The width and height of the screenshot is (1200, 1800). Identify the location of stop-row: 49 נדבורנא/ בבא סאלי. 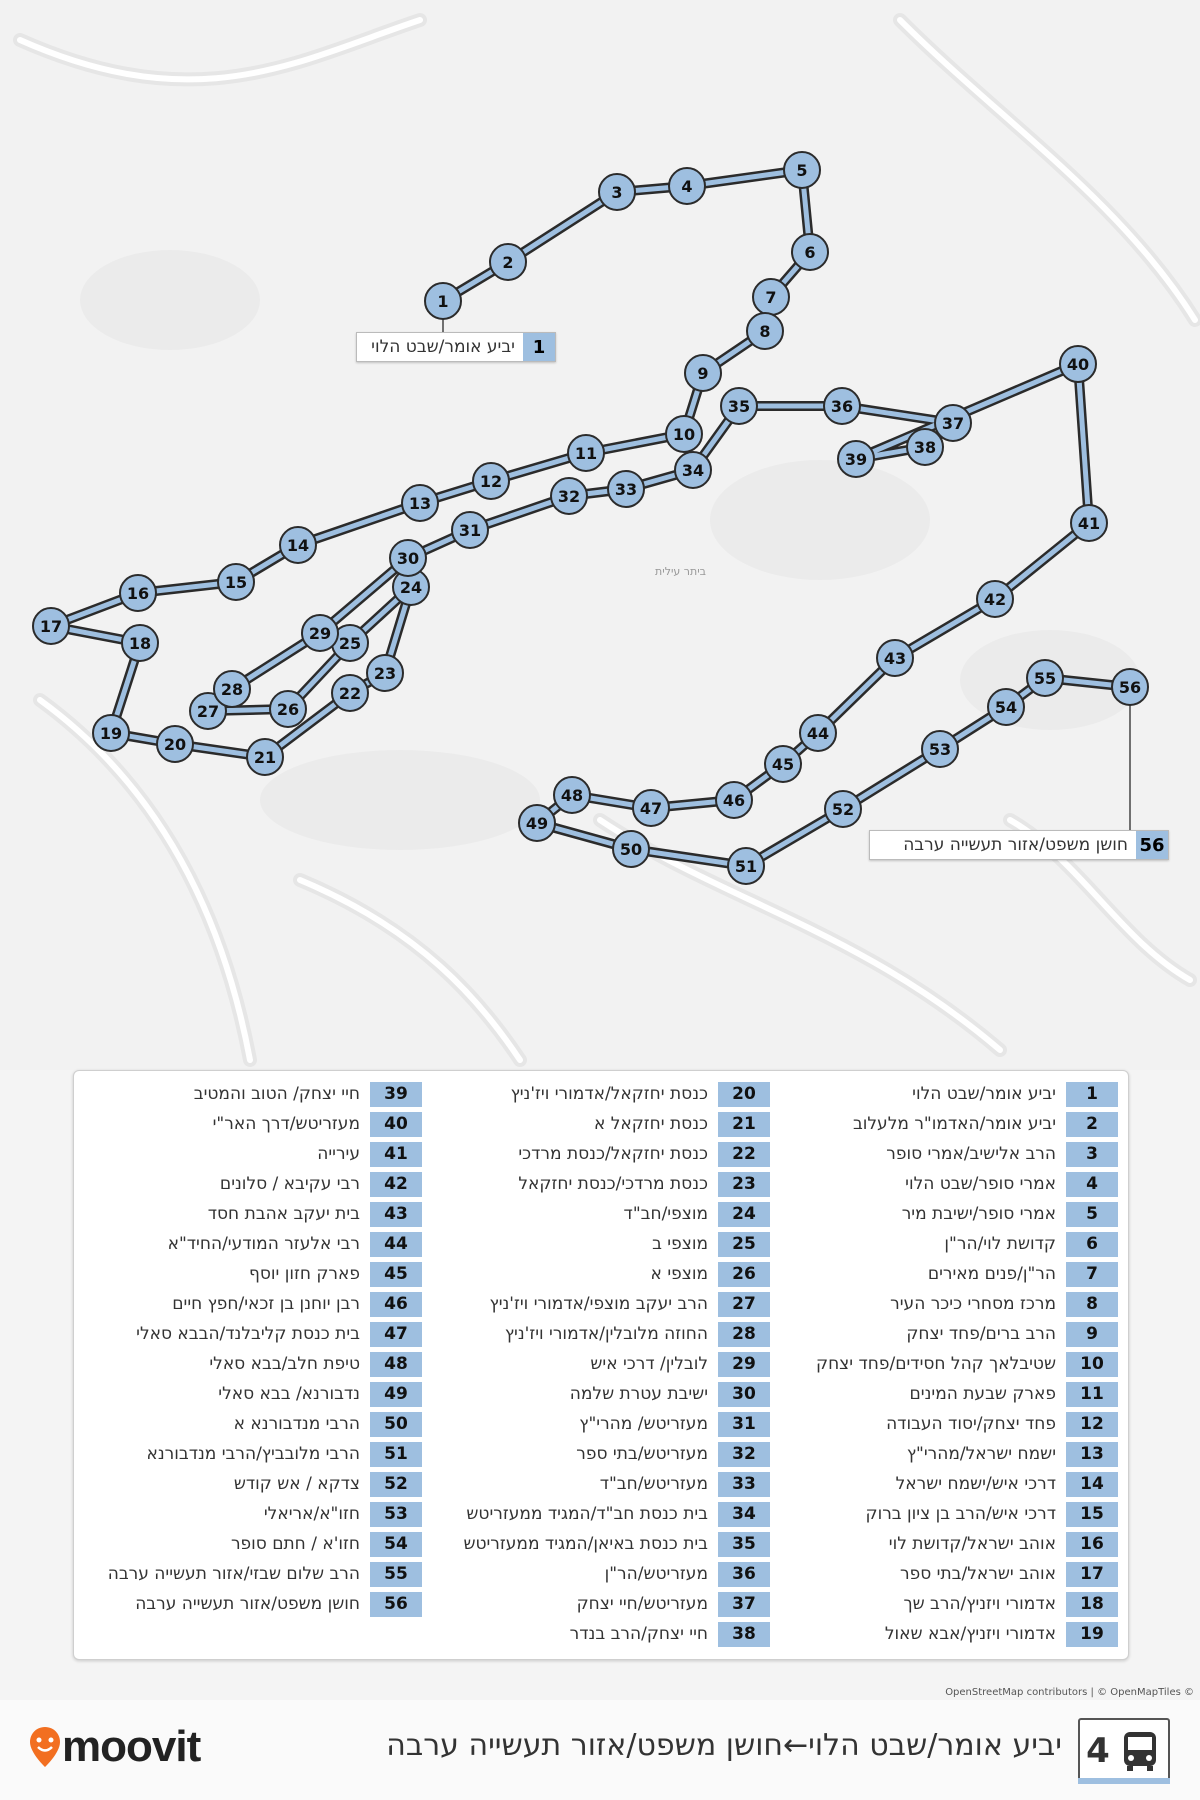
(252, 1394).